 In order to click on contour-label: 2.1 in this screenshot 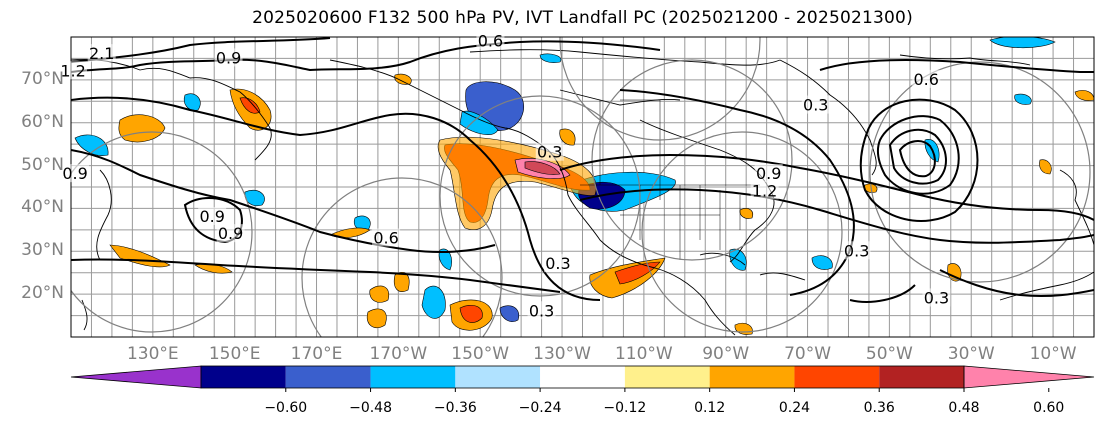, I will do `click(101, 53)`.